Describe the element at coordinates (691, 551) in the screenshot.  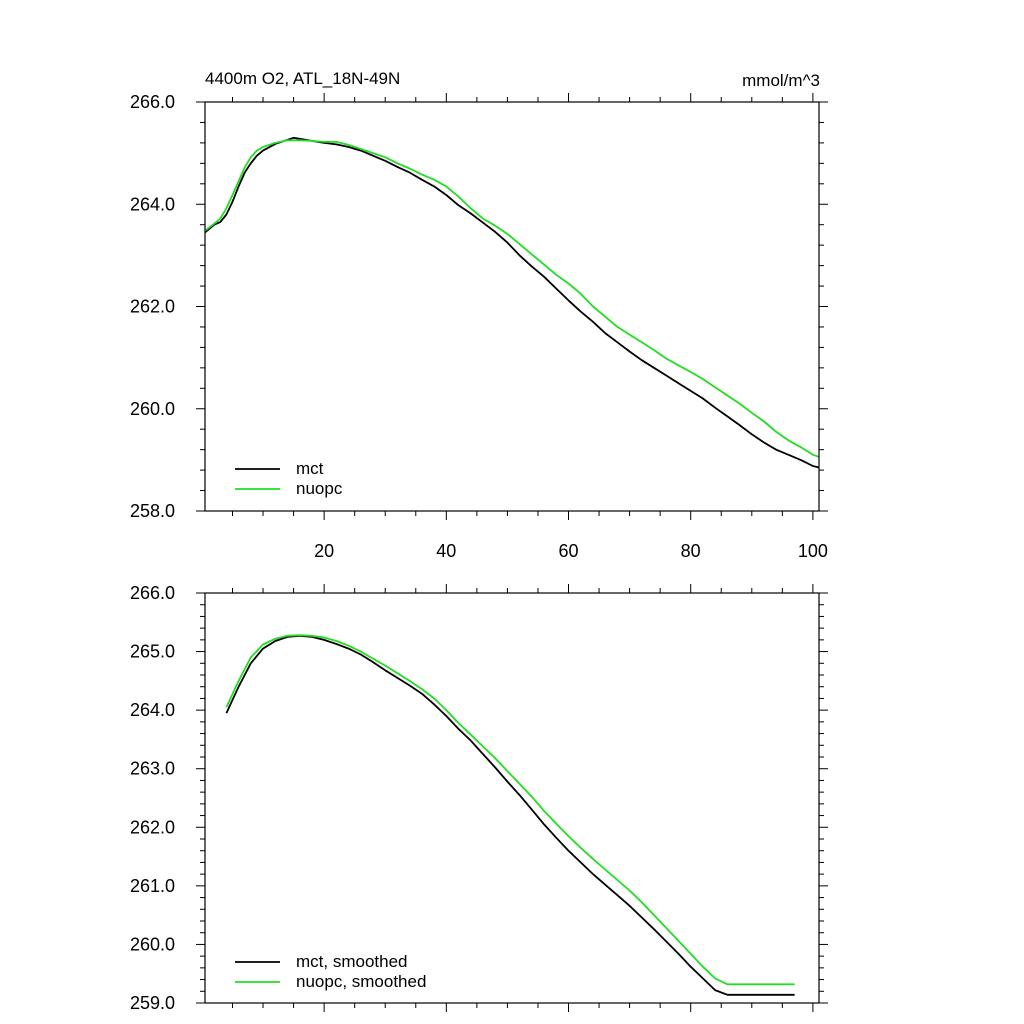
I see `x-tick-label: 80` at that location.